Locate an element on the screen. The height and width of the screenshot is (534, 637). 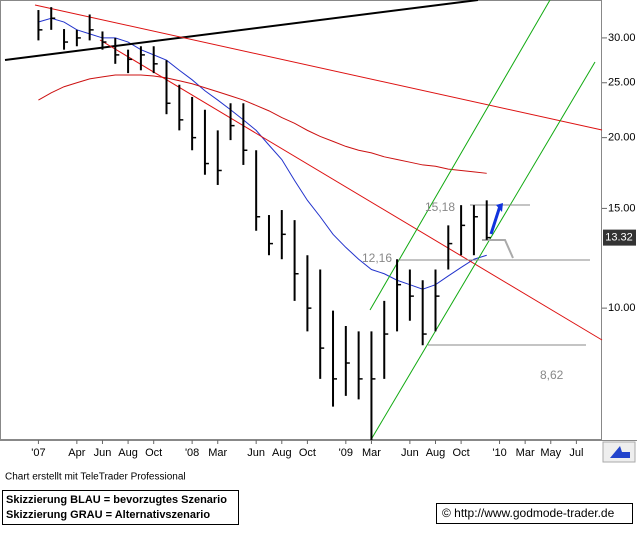
x-tick-label: Jul is located at coordinates (576, 453).